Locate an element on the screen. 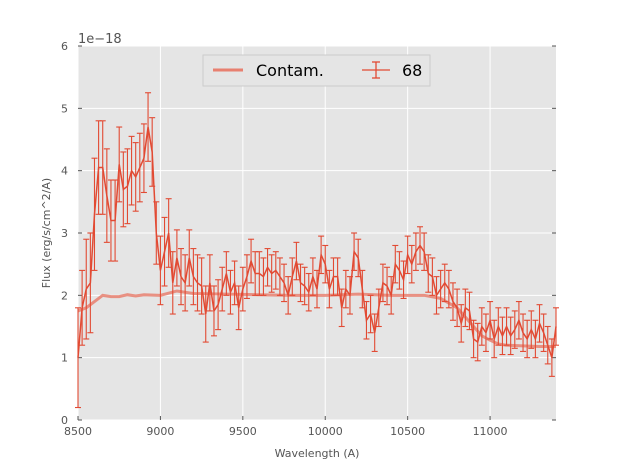  x-tick-label: 10500 is located at coordinates (407, 431).